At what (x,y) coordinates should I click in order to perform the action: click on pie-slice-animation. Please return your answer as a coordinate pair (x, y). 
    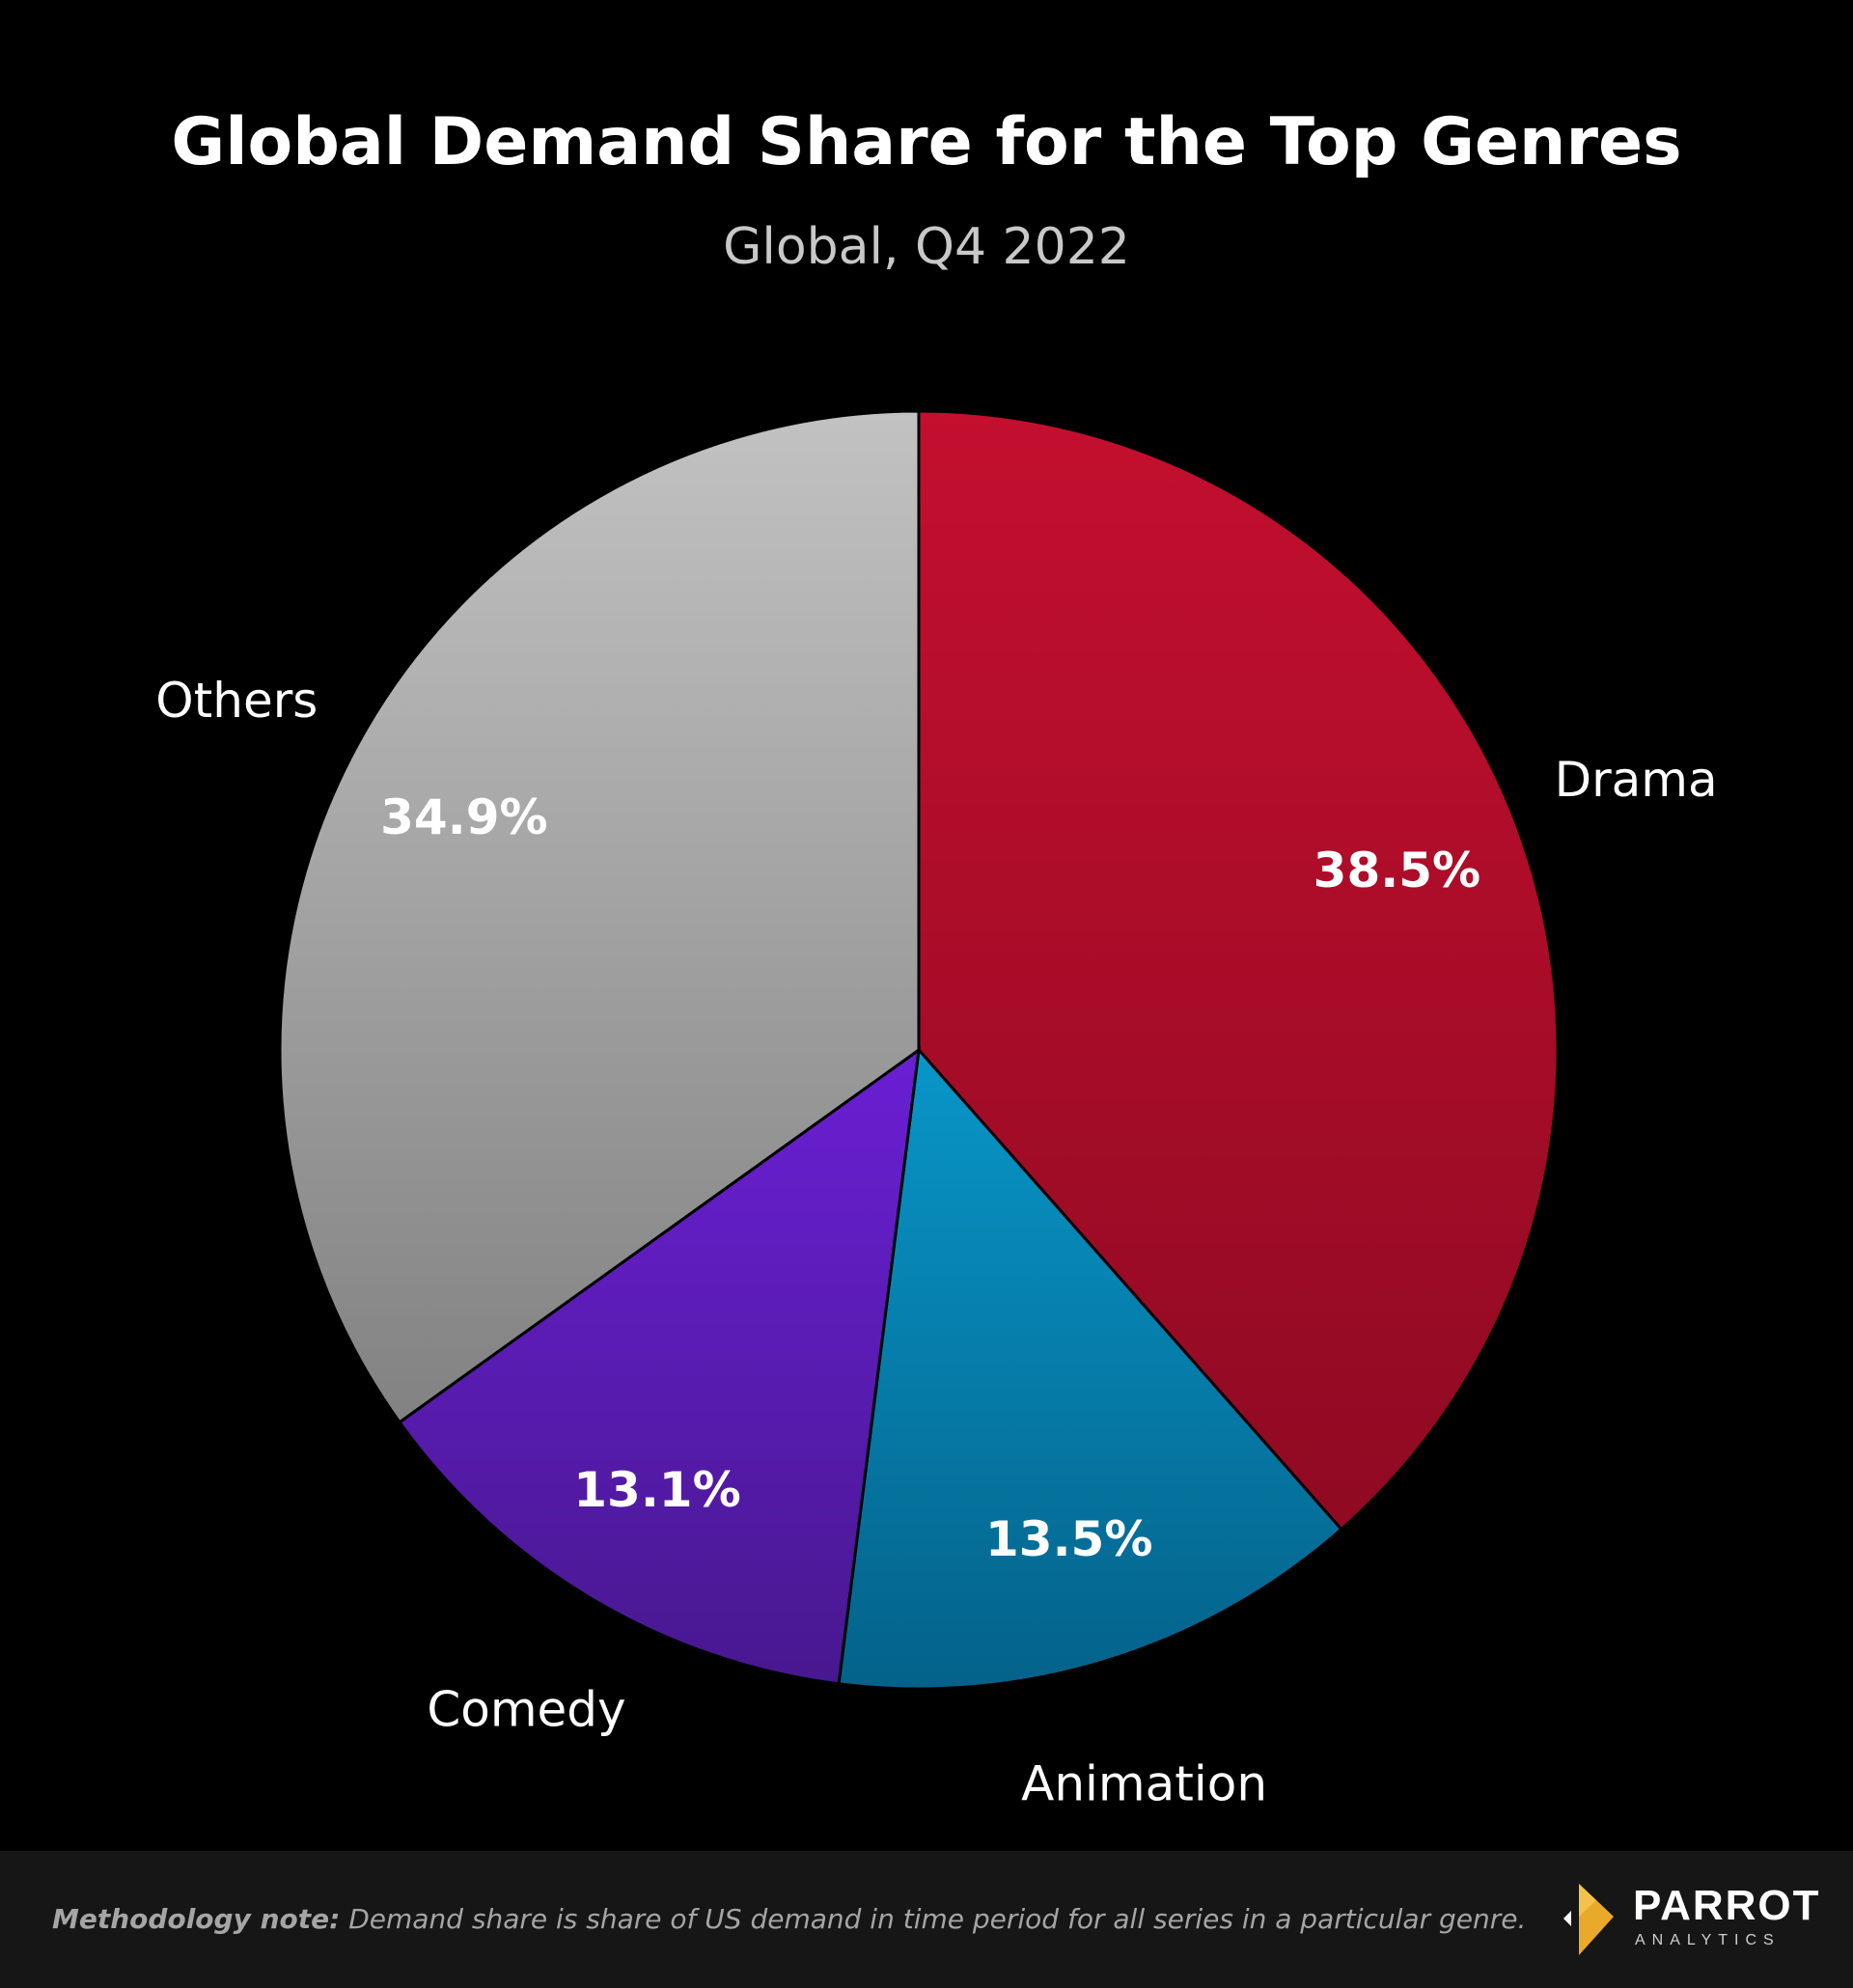
    Looking at the image, I should click on (1090, 1368).